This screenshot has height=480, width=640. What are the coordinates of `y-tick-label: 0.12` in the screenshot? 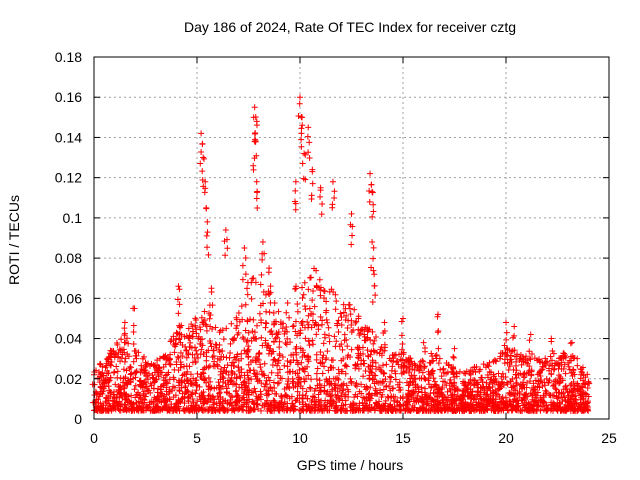 It's located at (68, 178).